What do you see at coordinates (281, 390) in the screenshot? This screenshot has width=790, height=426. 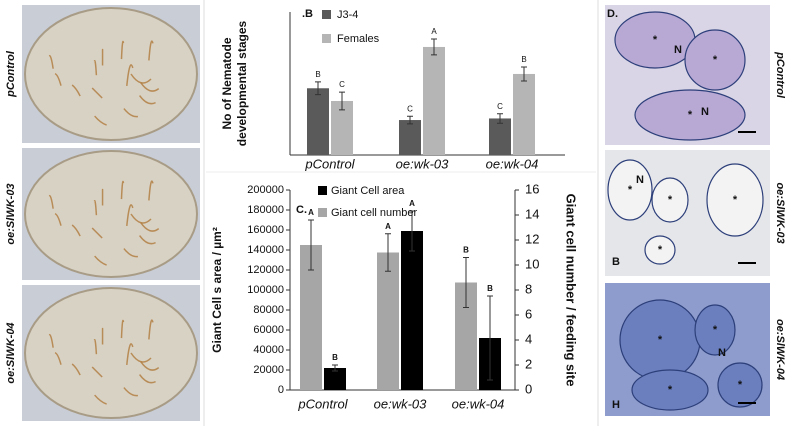 I see `y-tick-label: 0` at bounding box center [281, 390].